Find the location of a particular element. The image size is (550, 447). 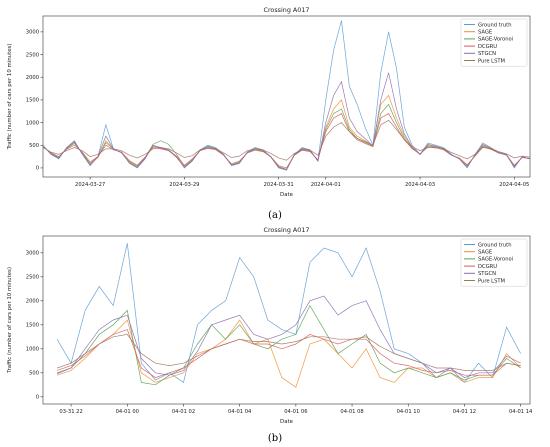

x-tick-label: 04-01 00 is located at coordinates (127, 412).